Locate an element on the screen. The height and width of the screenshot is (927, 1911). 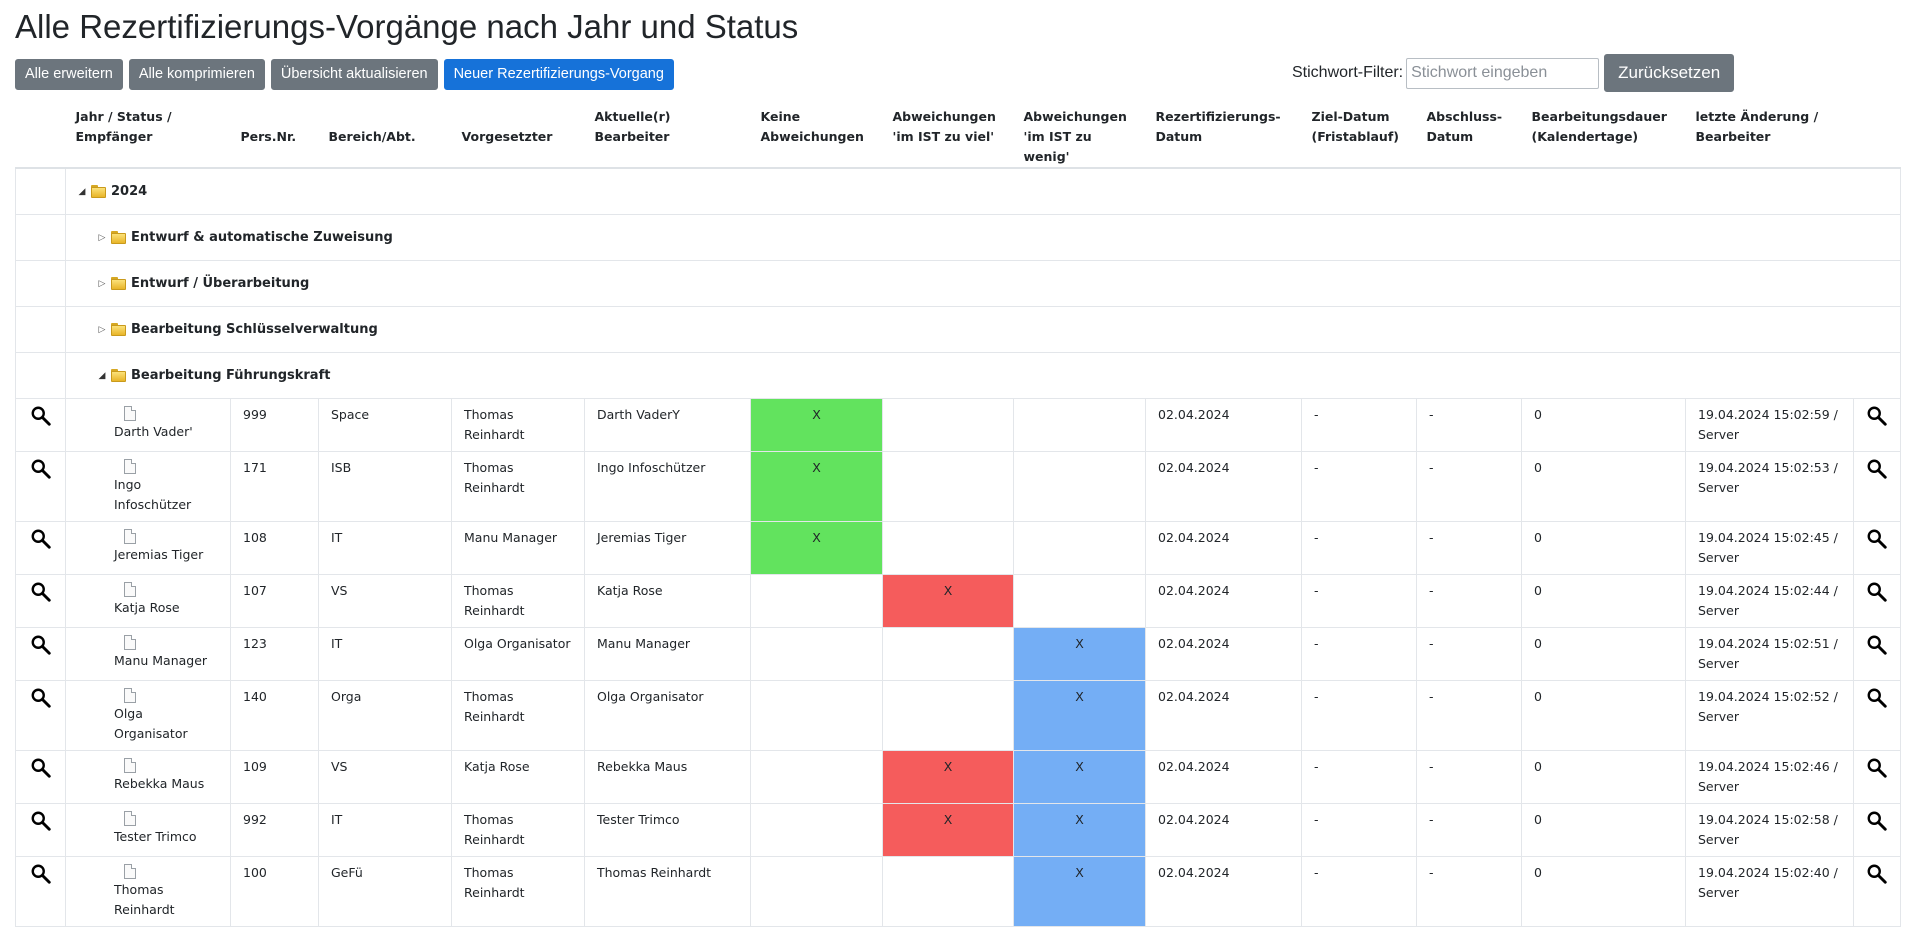
col-status: Jahr / Status / Empfänger is located at coordinates (148, 131).